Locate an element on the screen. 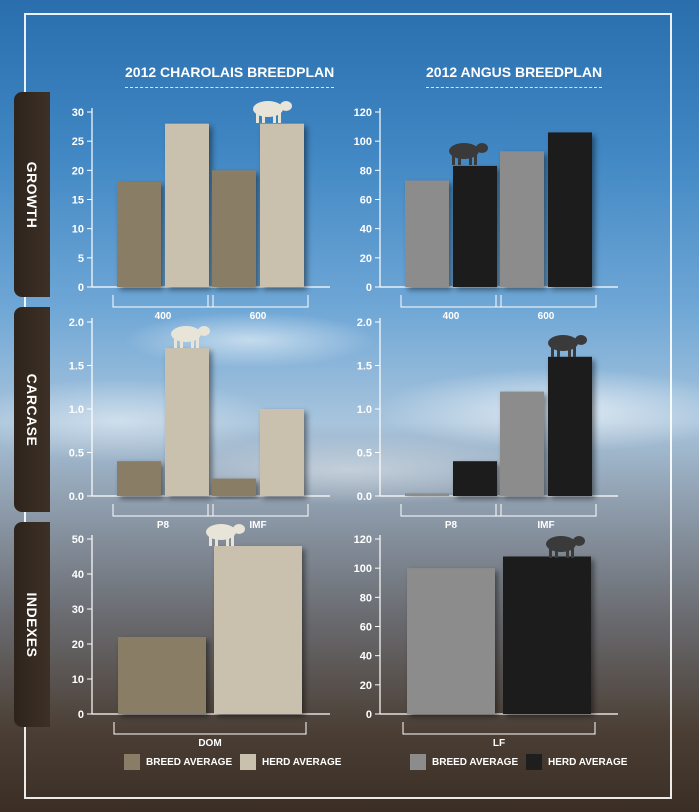  y-tick-label: 100 is located at coordinates (363, 142).